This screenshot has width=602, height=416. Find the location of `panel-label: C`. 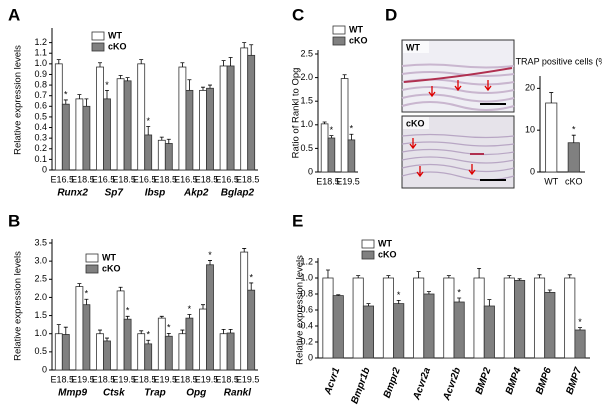

panel-label: C is located at coordinates (298, 14).